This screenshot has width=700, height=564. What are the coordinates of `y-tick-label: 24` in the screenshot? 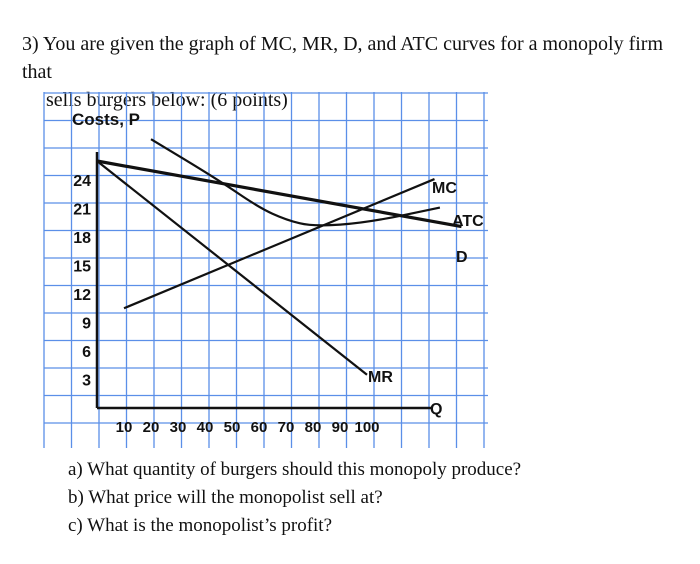 It's located at (82, 181).